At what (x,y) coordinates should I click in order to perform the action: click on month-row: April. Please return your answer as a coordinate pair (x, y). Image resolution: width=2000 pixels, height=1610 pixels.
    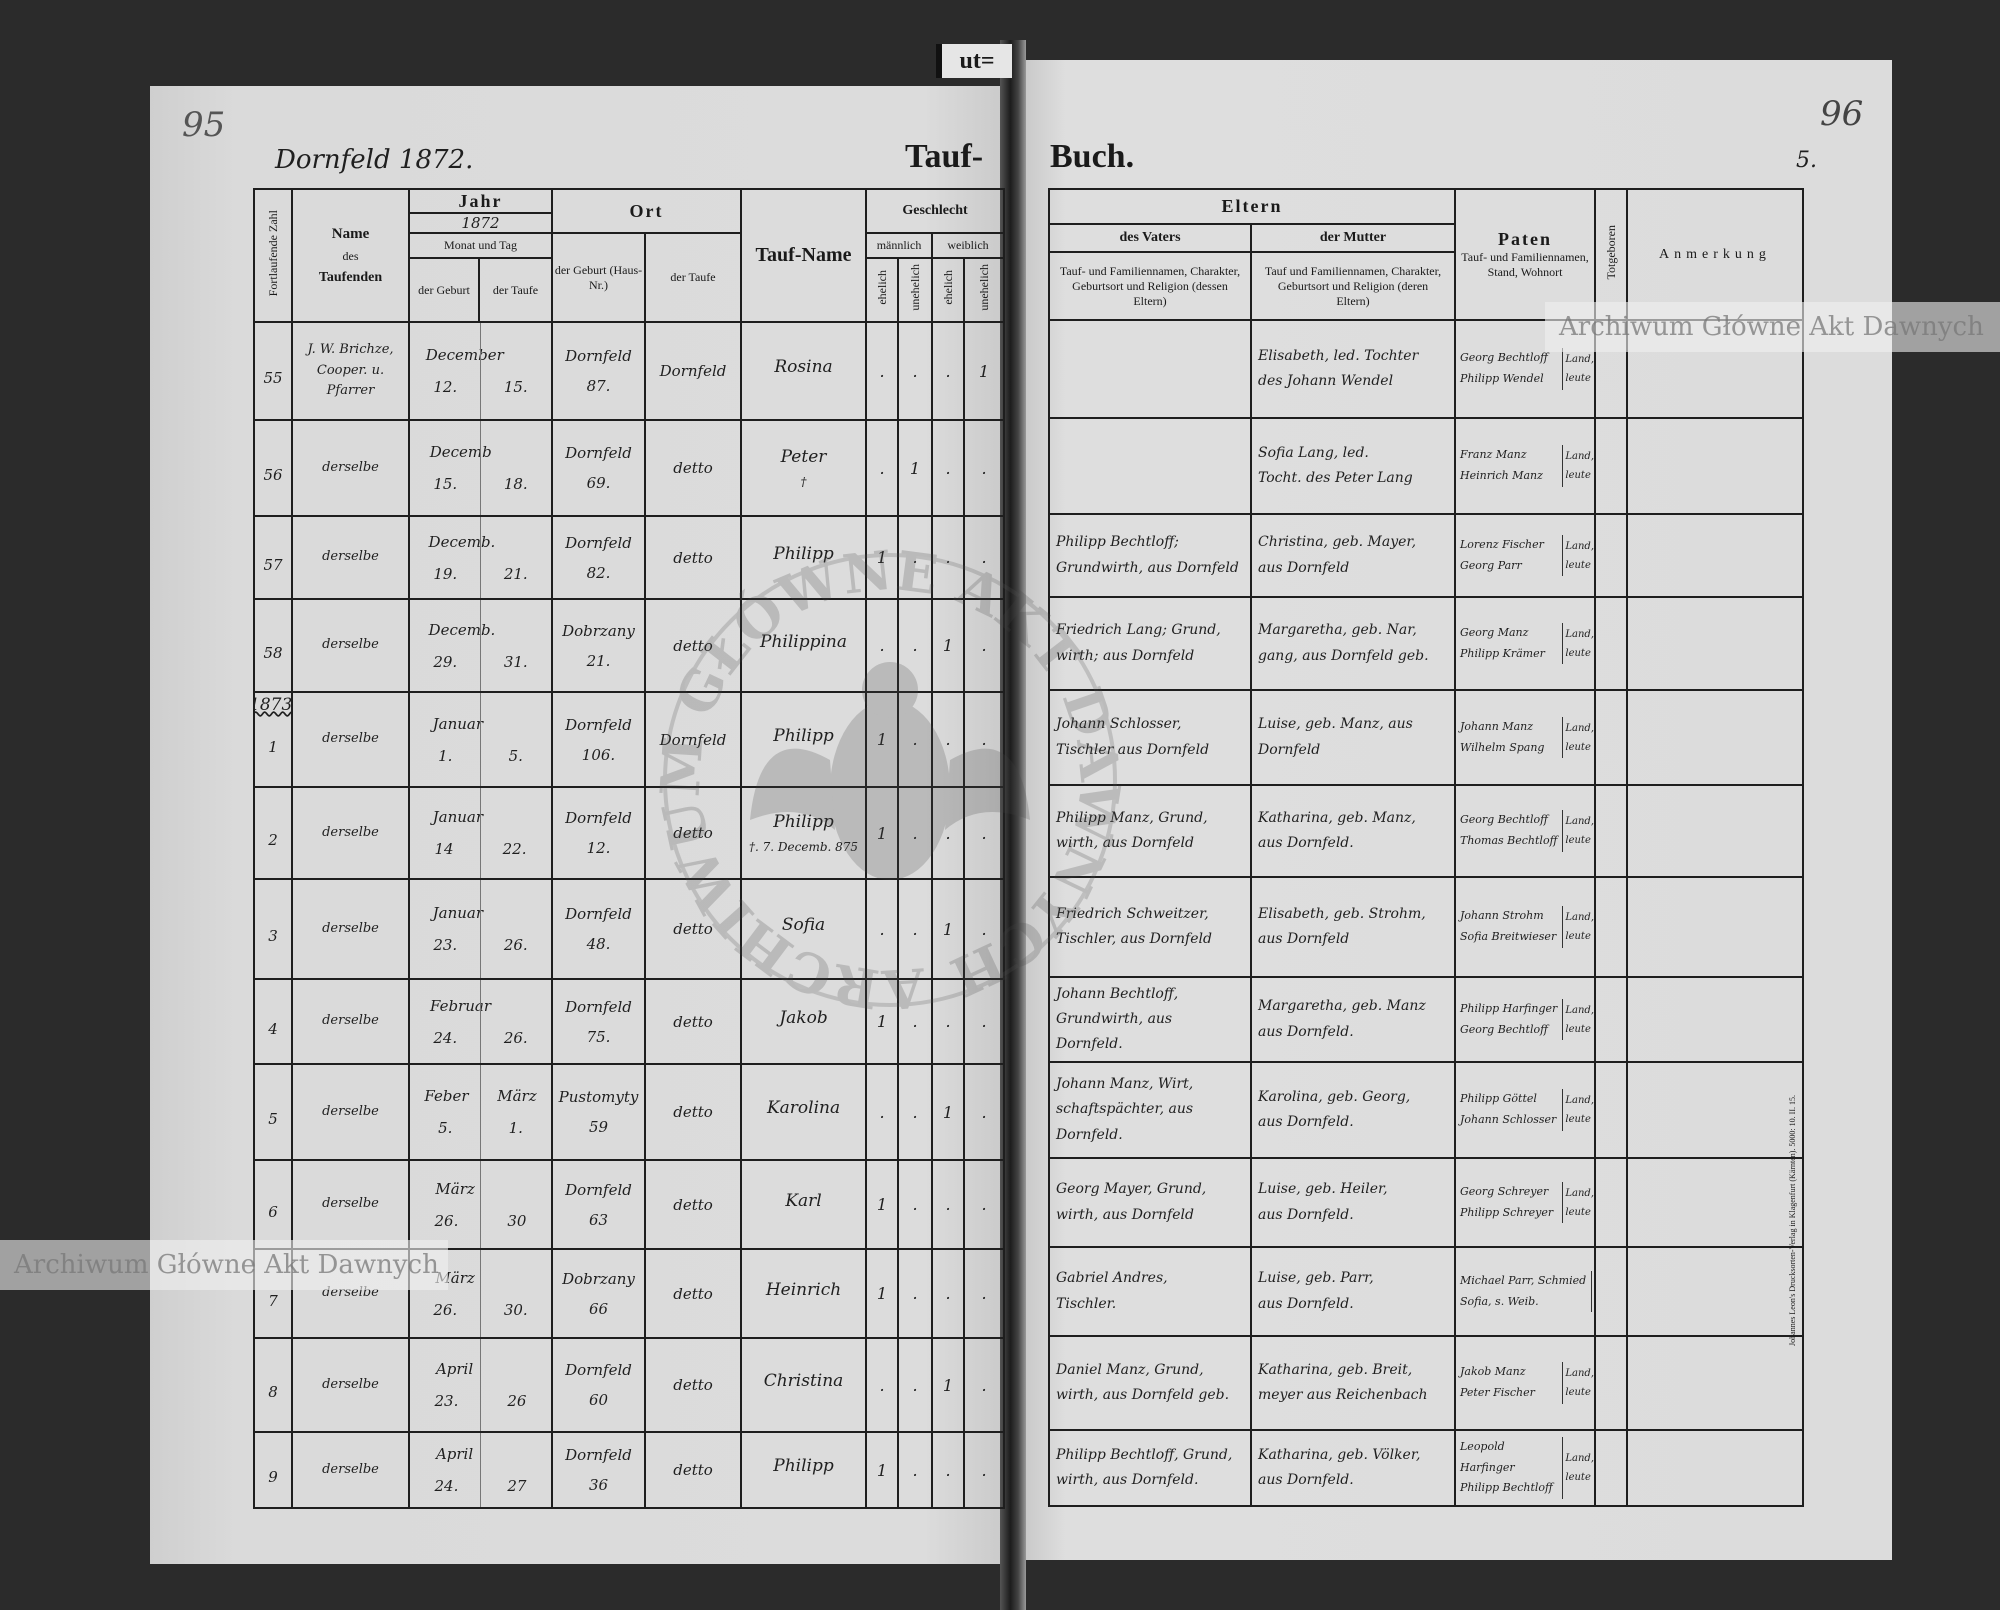
    Looking at the image, I should click on (480, 1454).